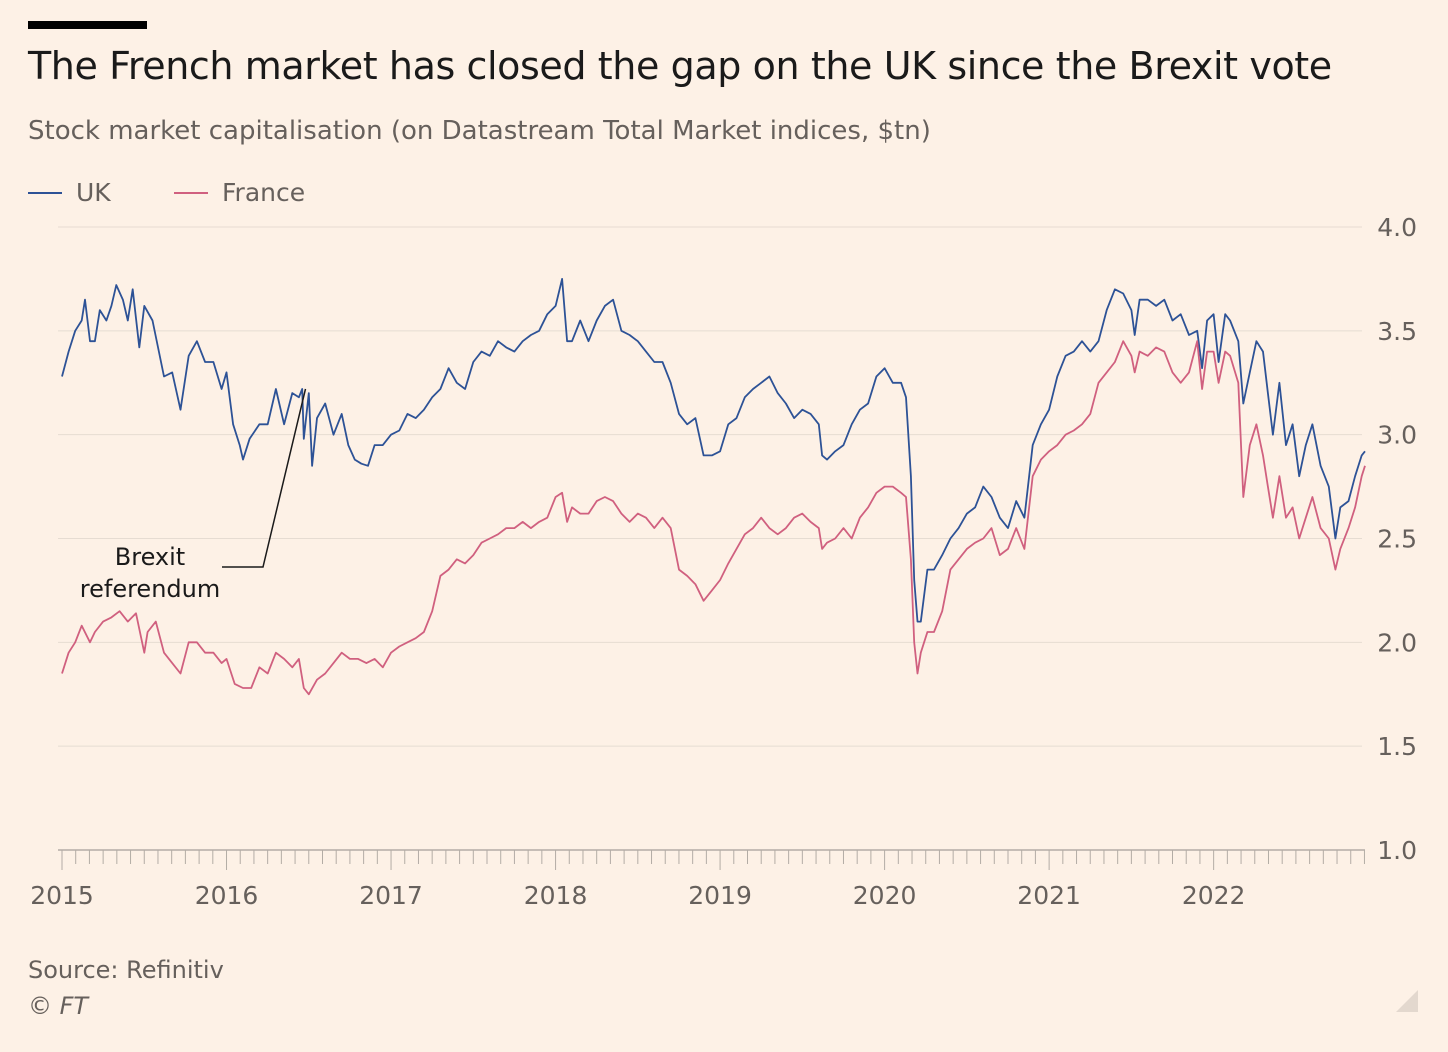  What do you see at coordinates (1397, 746) in the screenshot?
I see `y-tick-label: 1.5` at bounding box center [1397, 746].